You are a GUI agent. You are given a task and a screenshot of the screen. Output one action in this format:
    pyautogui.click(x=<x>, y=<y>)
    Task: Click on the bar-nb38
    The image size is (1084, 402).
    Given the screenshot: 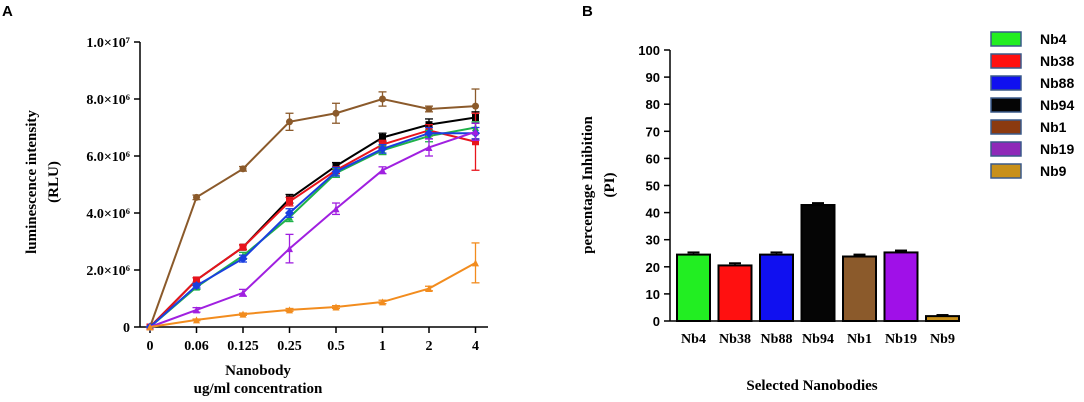 What is the action you would take?
    pyautogui.click(x=735, y=292)
    